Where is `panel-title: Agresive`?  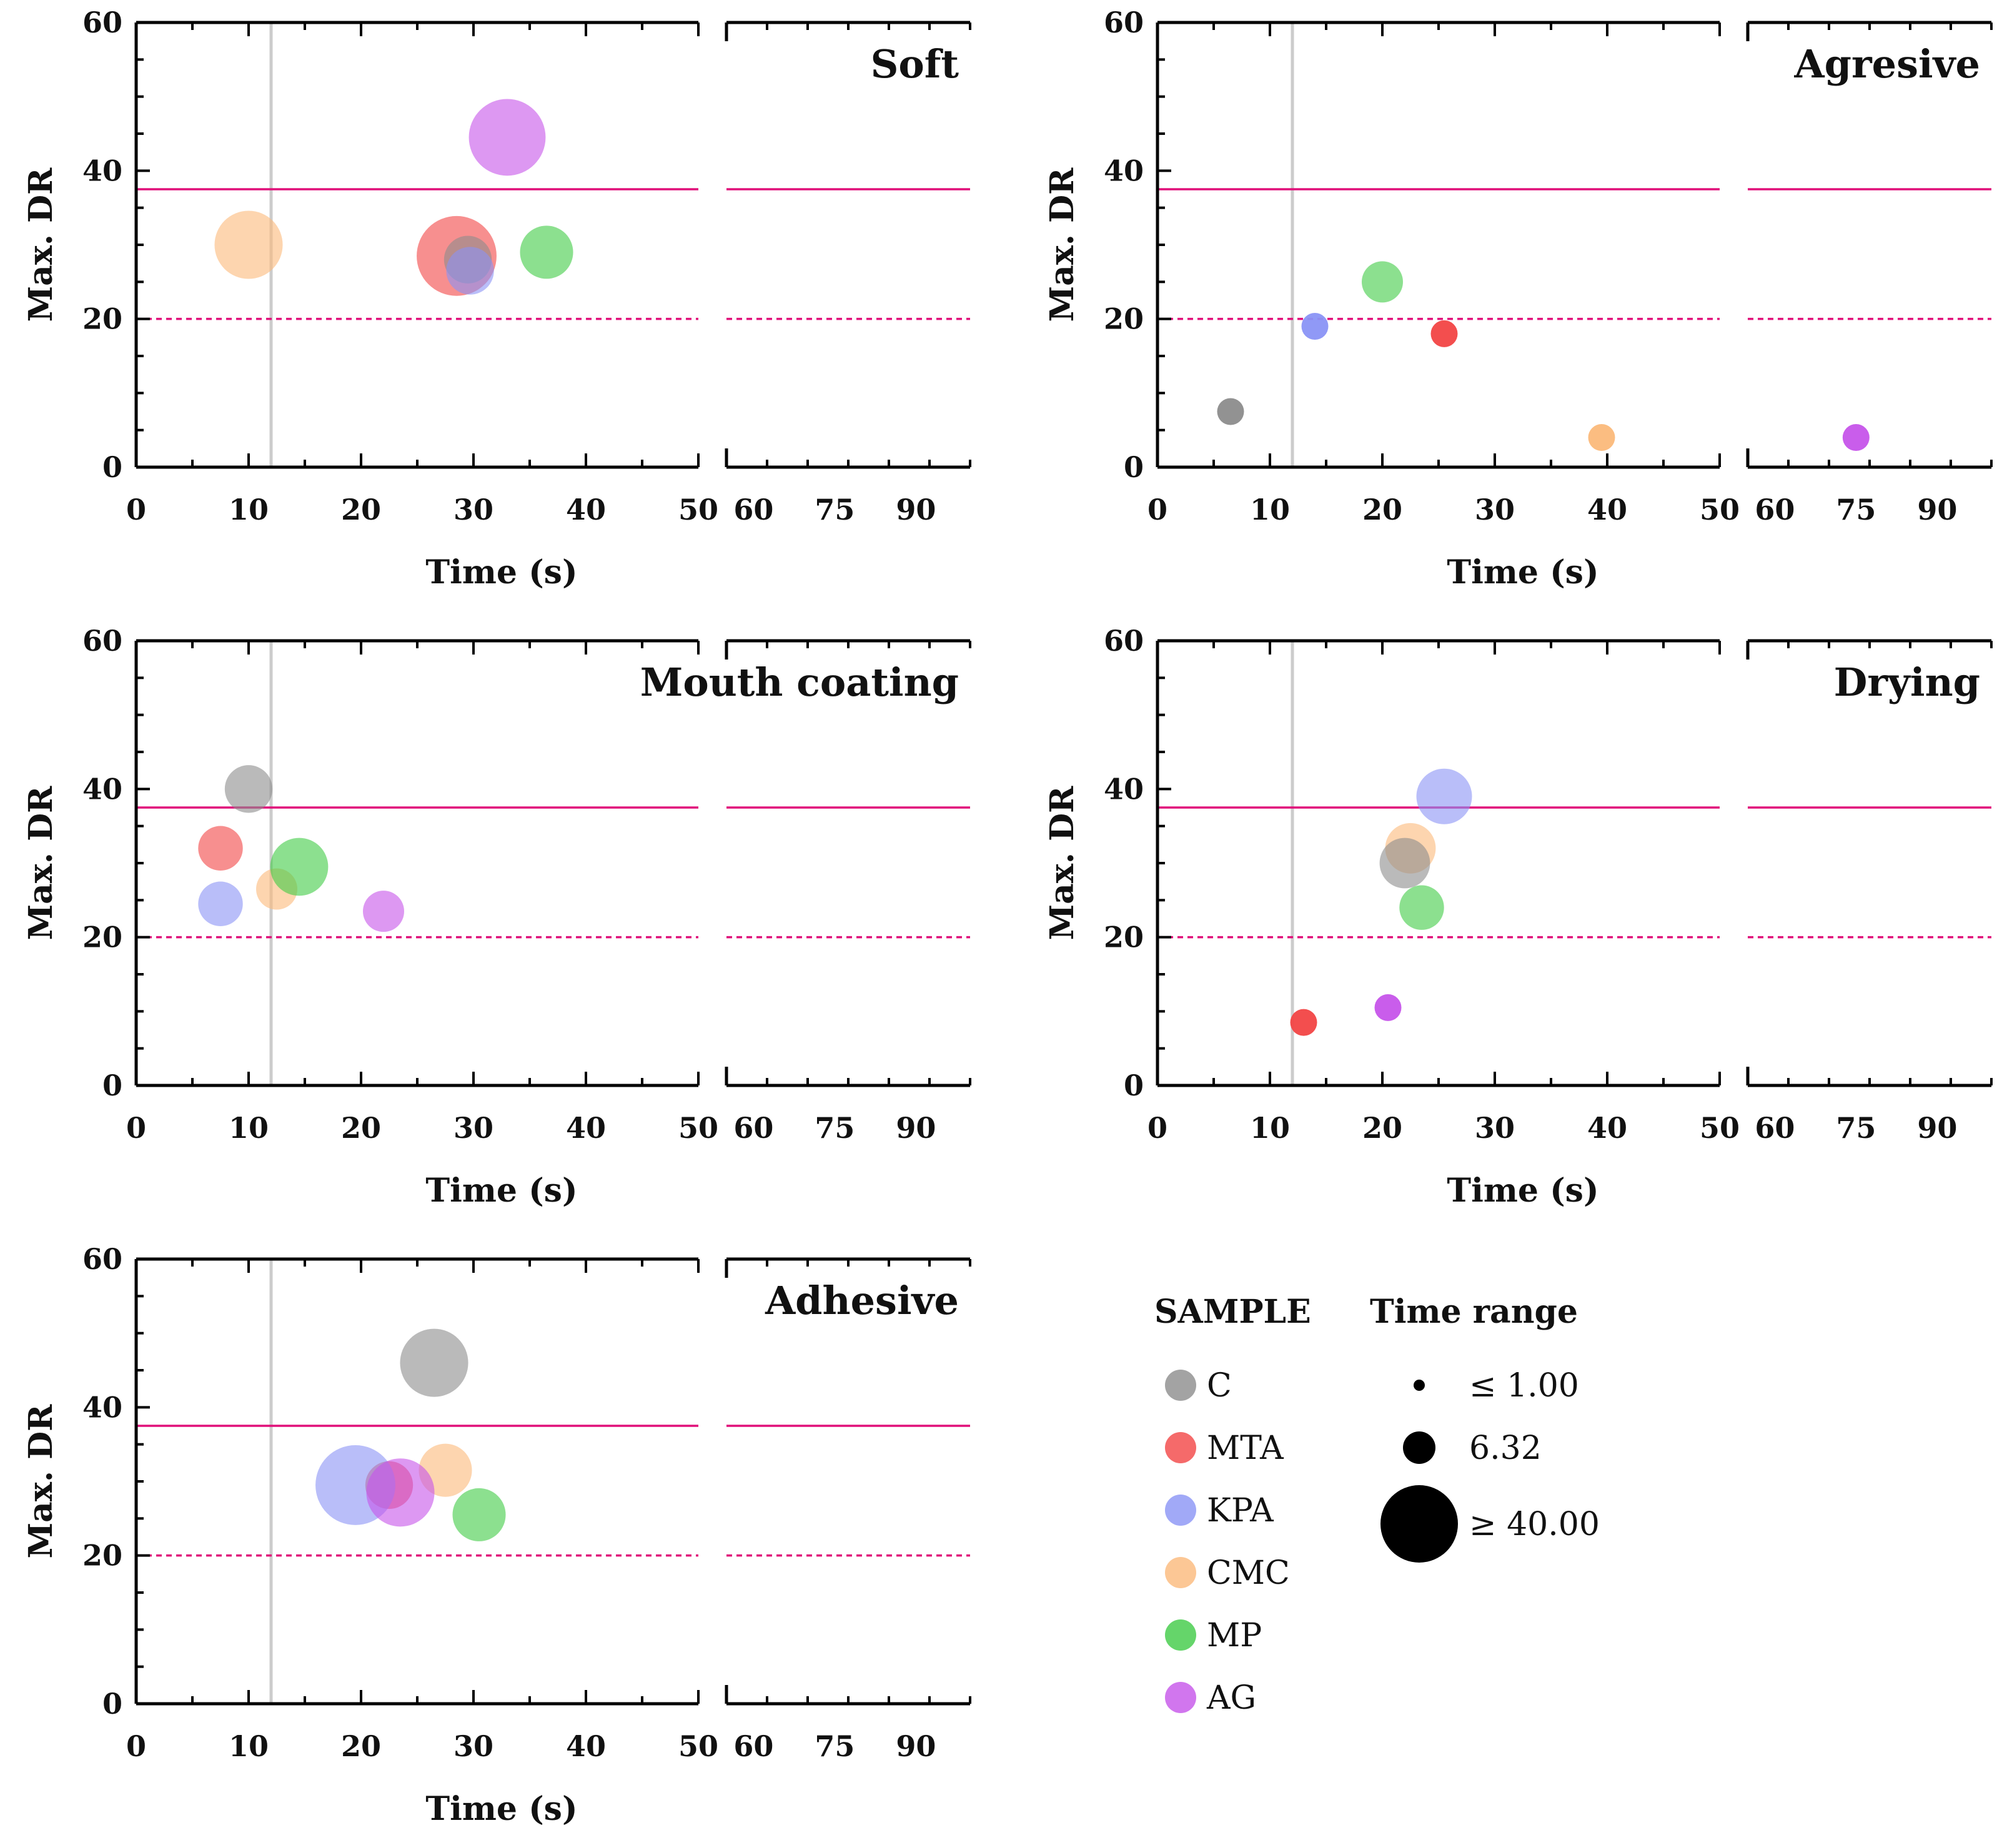
panel-title: Agresive is located at coordinates (1888, 64).